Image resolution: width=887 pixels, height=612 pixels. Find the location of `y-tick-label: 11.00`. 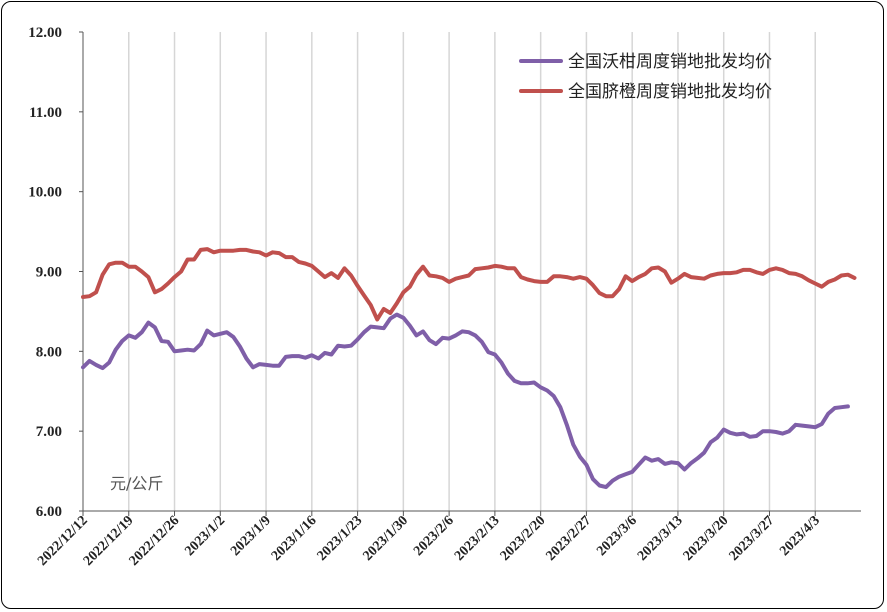

y-tick-label: 11.00 is located at coordinates (45, 113).